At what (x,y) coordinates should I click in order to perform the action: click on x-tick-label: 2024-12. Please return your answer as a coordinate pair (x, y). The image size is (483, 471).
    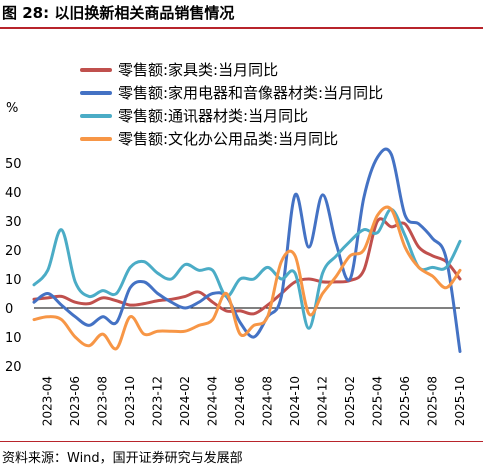
    Looking at the image, I should click on (323, 401).